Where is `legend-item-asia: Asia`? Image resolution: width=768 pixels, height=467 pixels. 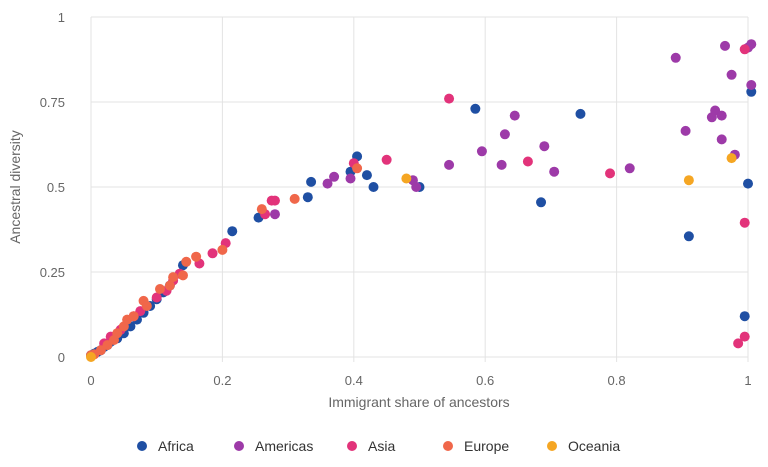
legend-item-asia: Asia is located at coordinates (371, 446).